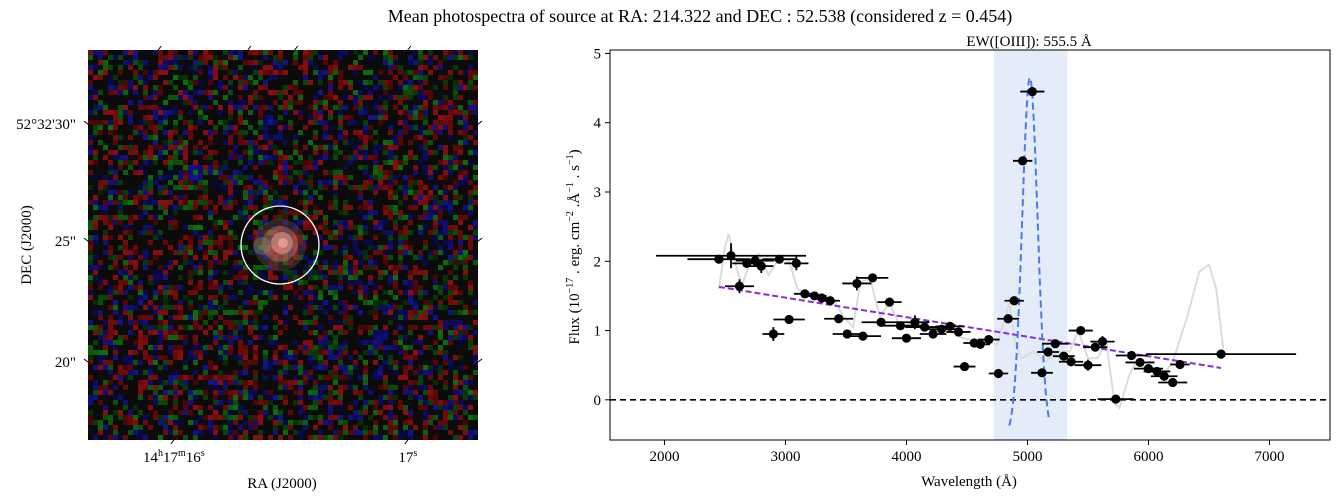 This screenshot has width=1340, height=500. What do you see at coordinates (171, 458) in the screenshot?
I see `ra-label-part: 17` at bounding box center [171, 458].